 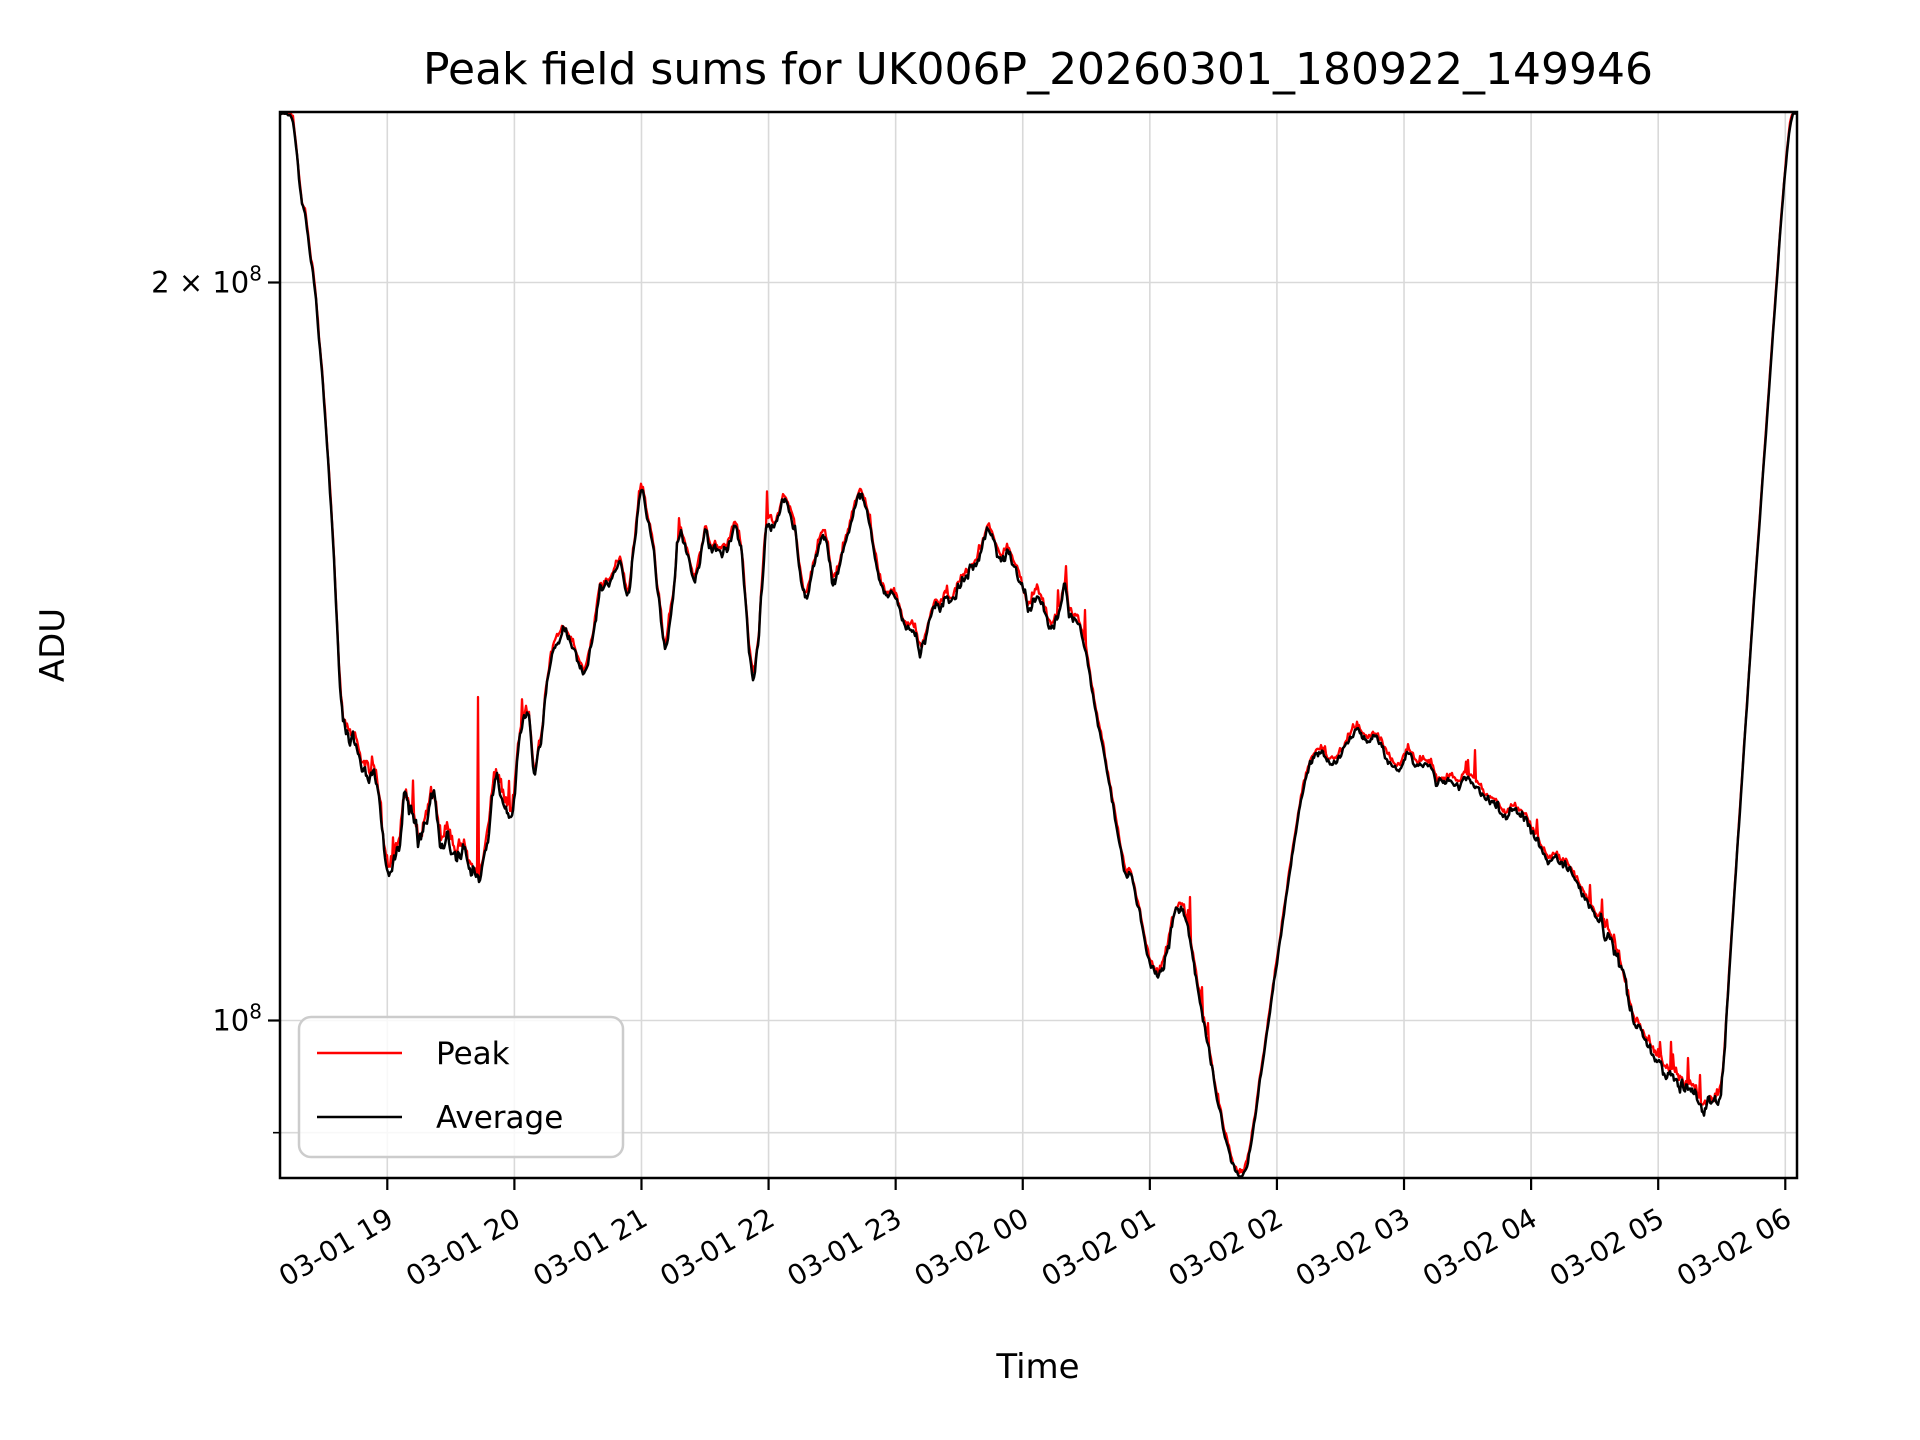 I want to click on y-axis-label: ADU, so click(x=53, y=645).